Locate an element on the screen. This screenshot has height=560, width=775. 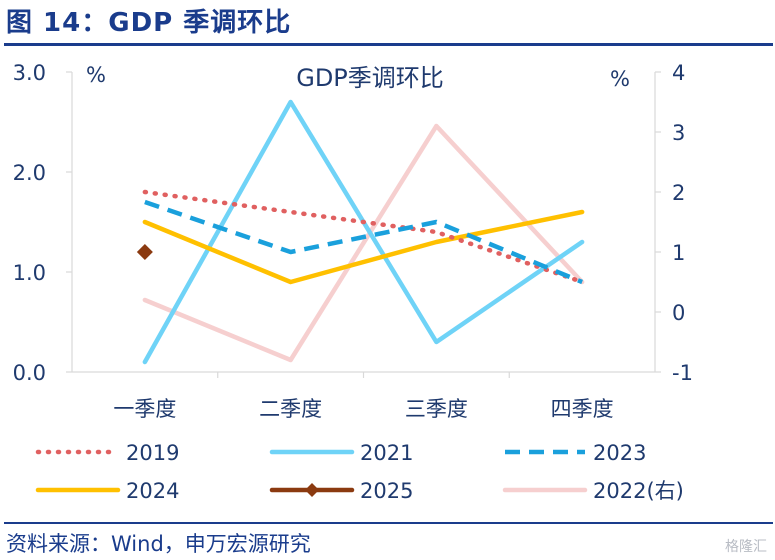
source-note: 资料来源：Wind，申万宏源研究 is located at coordinates (158, 544).